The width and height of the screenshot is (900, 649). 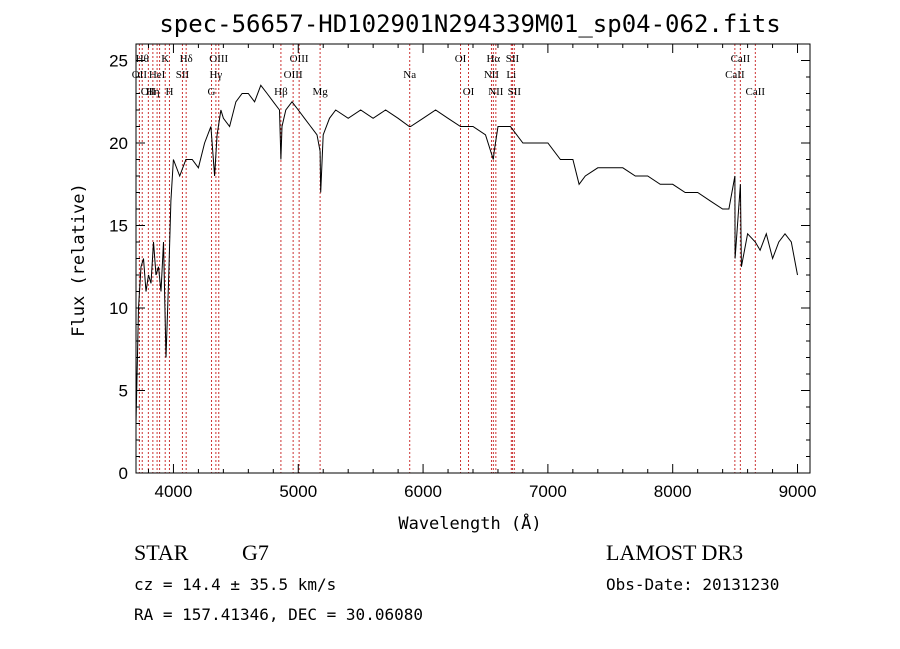 I want to click on line-marker-label: Hβ, so click(x=281, y=92).